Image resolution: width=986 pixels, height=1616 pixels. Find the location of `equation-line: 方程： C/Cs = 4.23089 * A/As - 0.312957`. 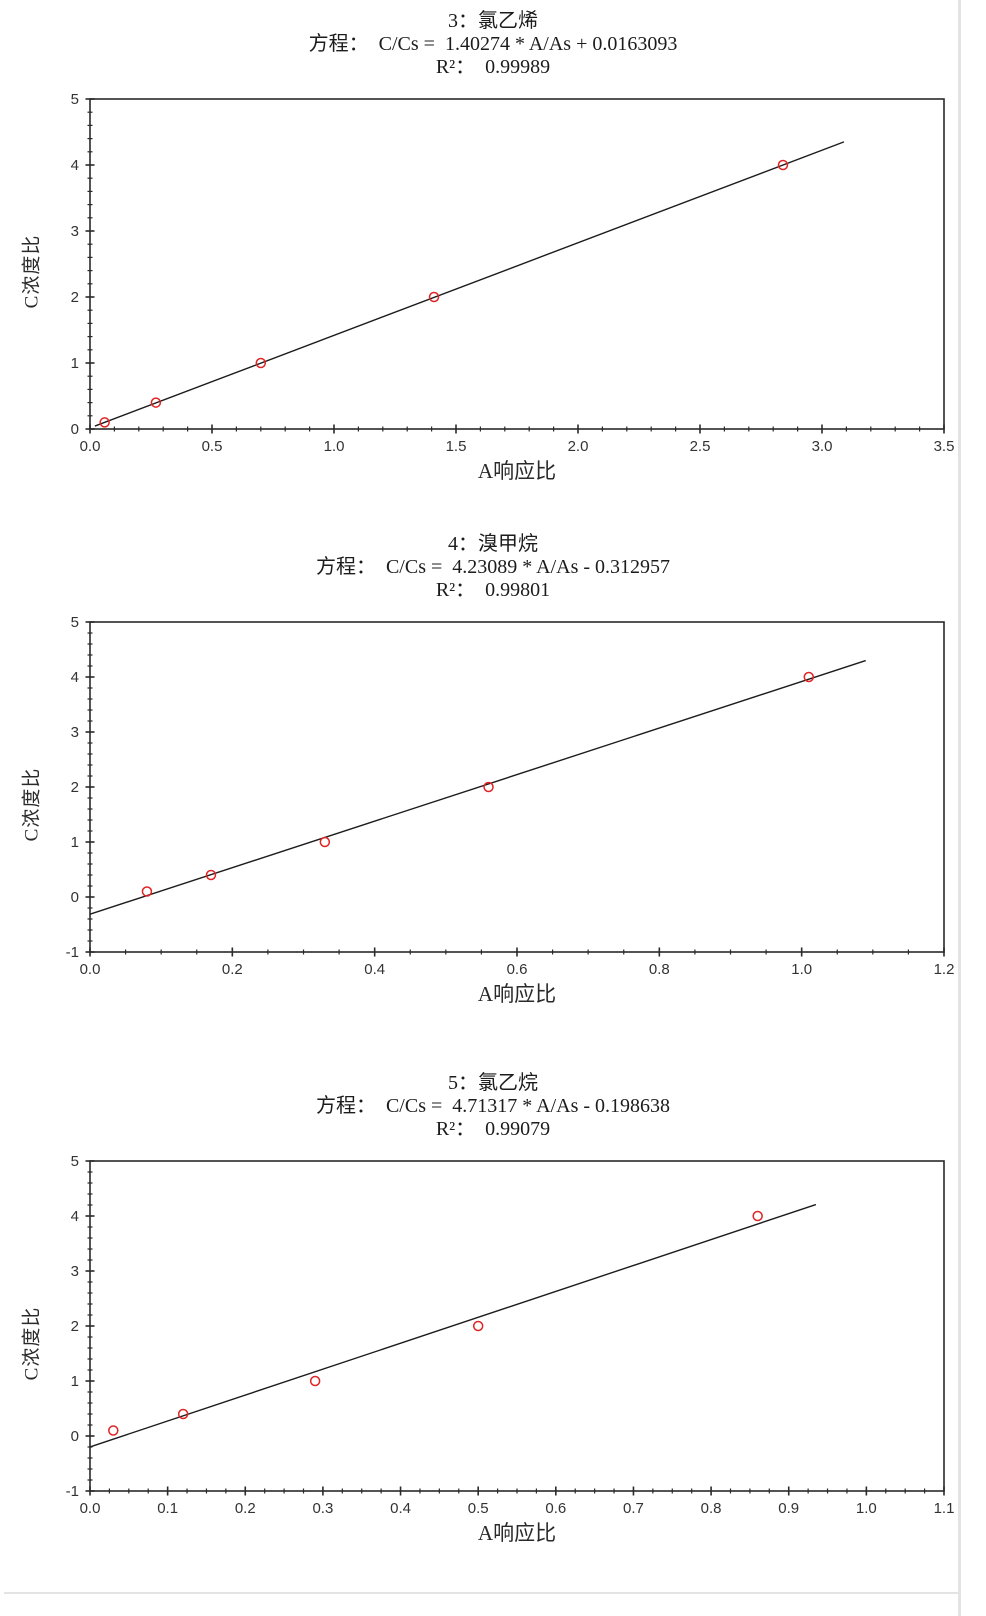

equation-line: 方程： C/Cs = 4.23089 * A/As - 0.312957 is located at coordinates (493, 567).